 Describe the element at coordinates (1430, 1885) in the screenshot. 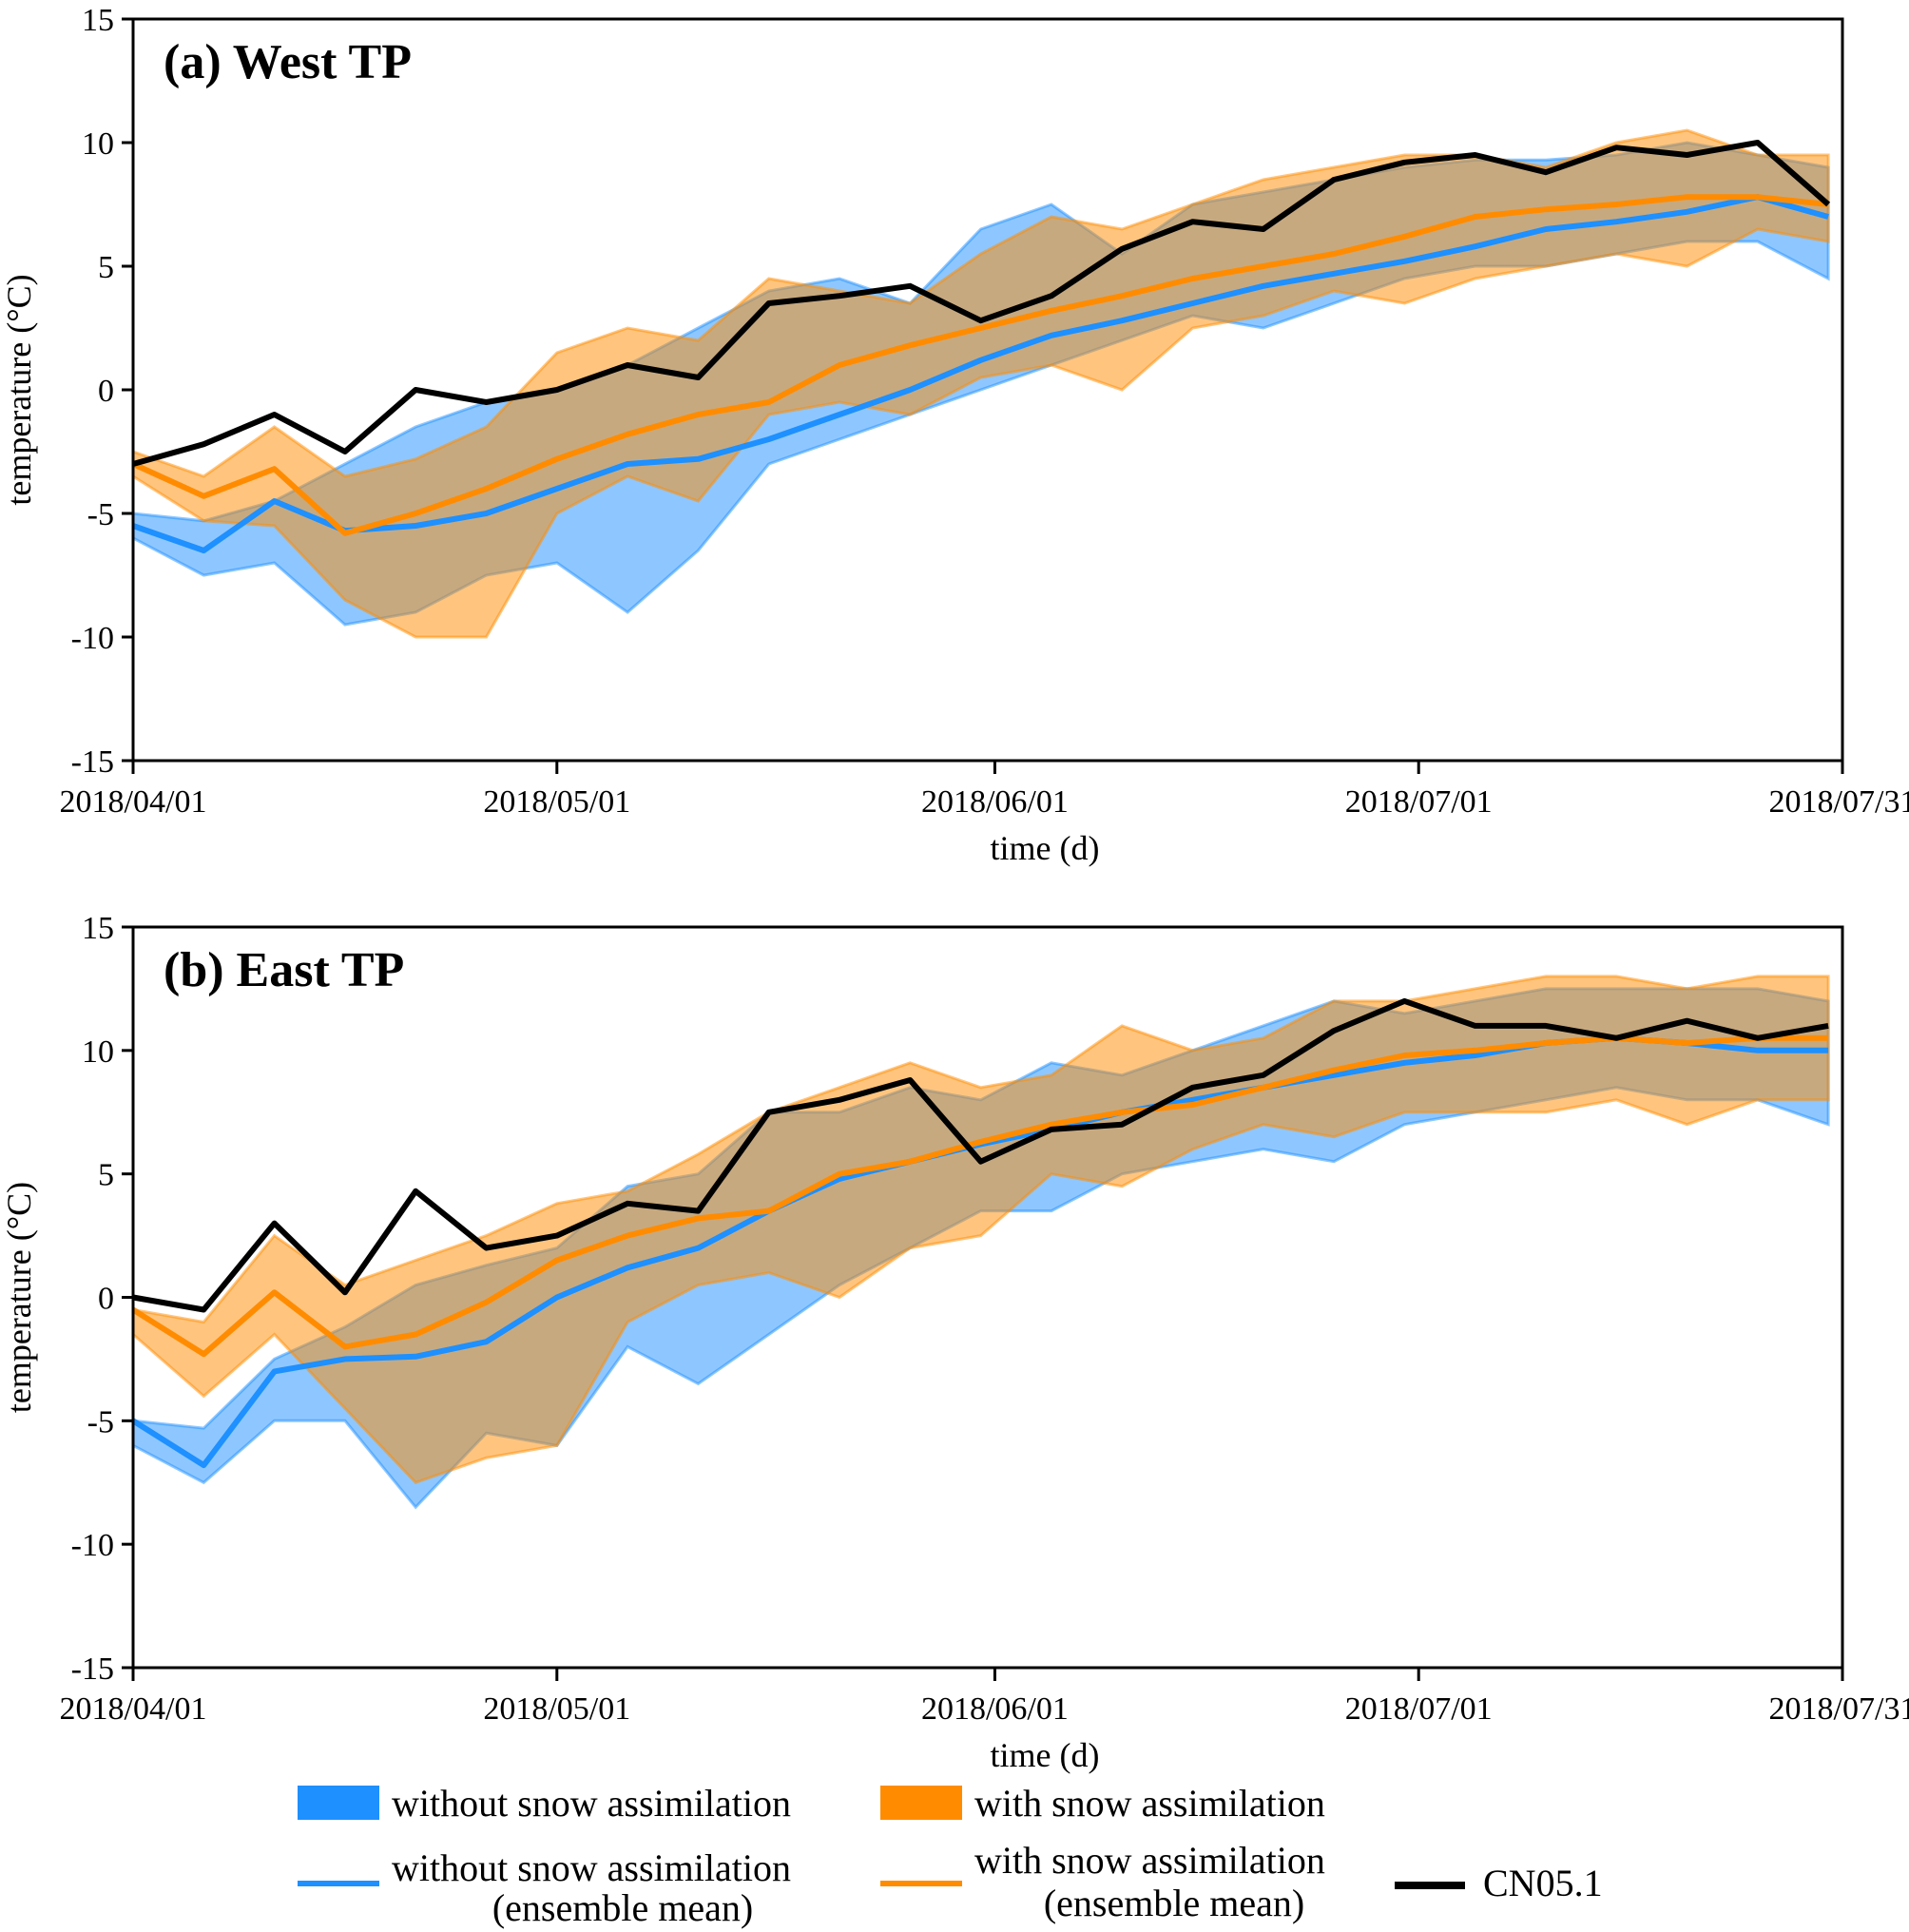

I see `legend-line-cn05` at that location.